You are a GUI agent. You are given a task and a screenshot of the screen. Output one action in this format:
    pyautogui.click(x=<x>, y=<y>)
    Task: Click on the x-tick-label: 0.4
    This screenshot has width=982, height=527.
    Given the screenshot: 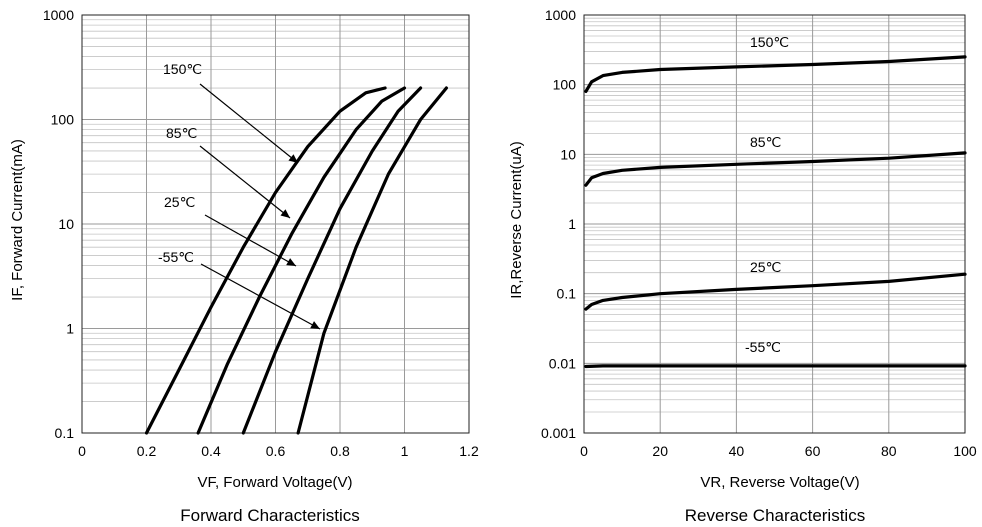 What is the action you would take?
    pyautogui.click(x=211, y=451)
    